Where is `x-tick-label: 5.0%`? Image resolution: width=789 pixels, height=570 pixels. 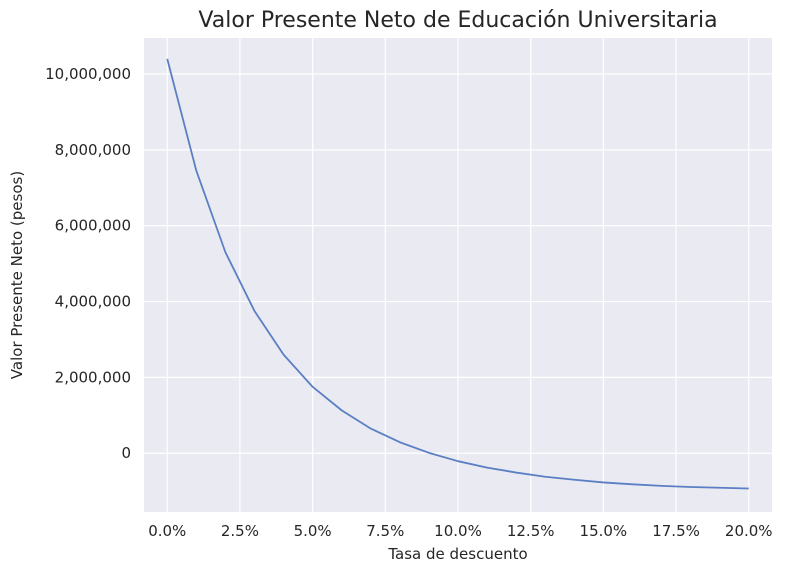
x-tick-label: 5.0% is located at coordinates (313, 531).